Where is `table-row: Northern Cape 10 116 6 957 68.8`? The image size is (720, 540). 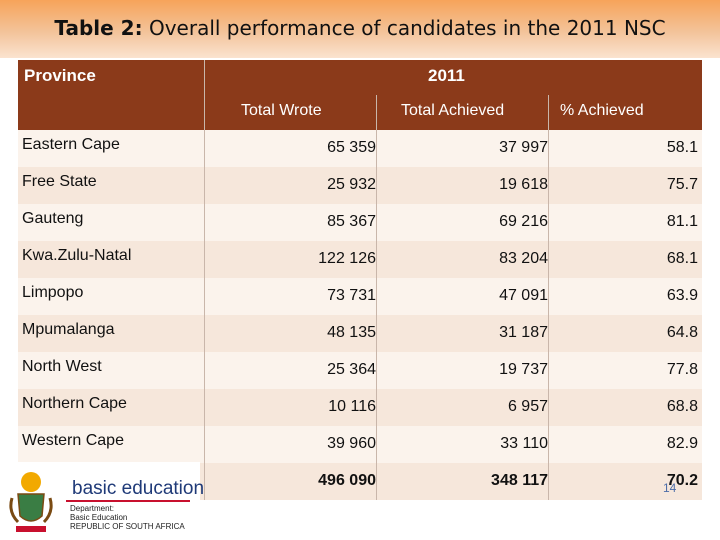 table-row: Northern Cape 10 116 6 957 68.8 is located at coordinates (360, 407).